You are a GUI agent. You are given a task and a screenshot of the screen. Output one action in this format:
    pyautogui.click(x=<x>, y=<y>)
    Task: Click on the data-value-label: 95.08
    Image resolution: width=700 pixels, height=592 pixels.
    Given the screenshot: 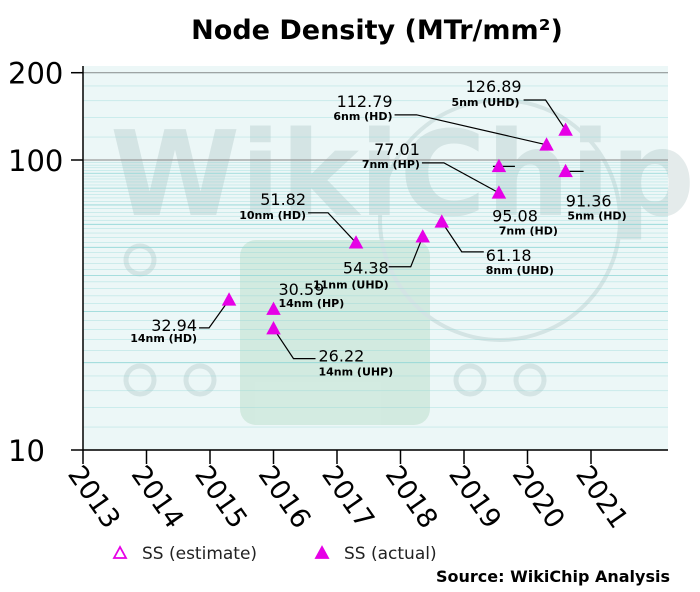 What is the action you would take?
    pyautogui.click(x=515, y=215)
    